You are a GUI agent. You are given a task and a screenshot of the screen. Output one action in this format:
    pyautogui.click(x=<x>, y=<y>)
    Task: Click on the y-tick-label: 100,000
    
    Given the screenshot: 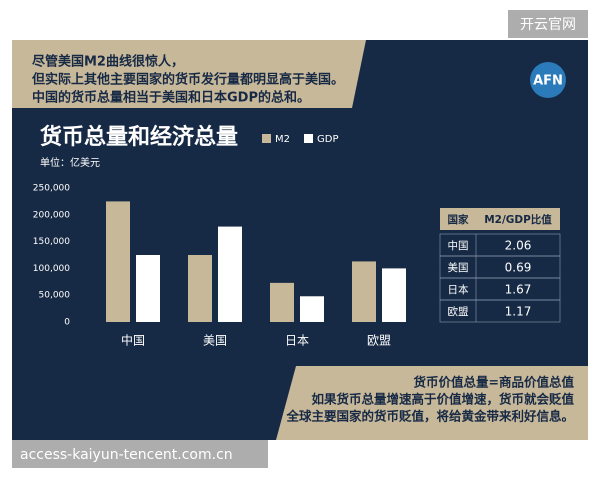 What is the action you would take?
    pyautogui.click(x=51, y=269)
    